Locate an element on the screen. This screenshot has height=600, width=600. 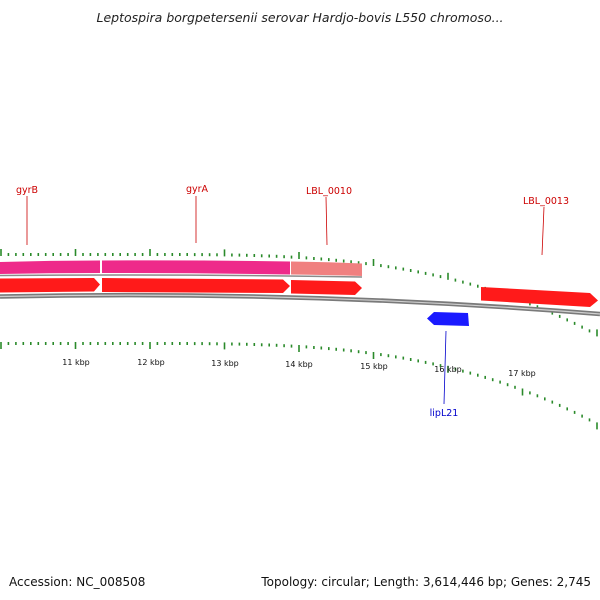
accession-text: Accession: NC_008508 is located at coordinates (77, 582).